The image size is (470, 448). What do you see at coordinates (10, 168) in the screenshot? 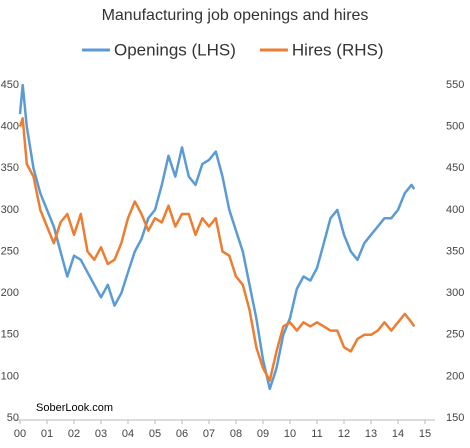
I see `y-tick-label: 350` at bounding box center [10, 168].